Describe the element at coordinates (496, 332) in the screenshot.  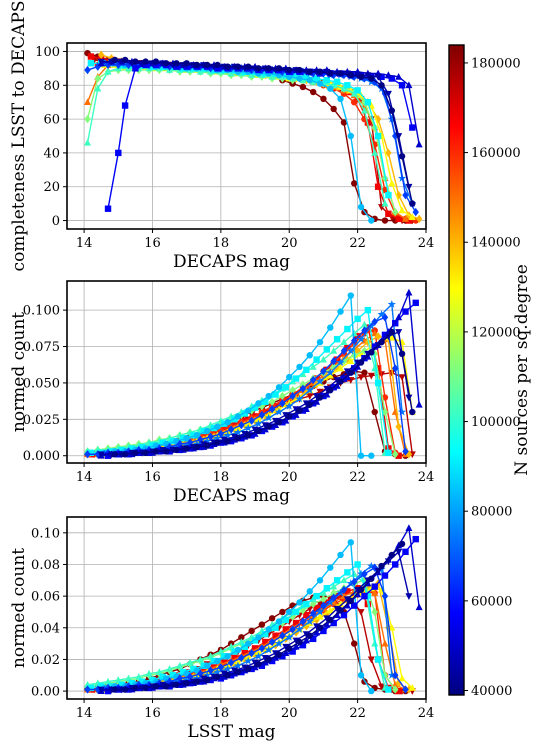
I see `colorbar-tick-label: 120000` at that location.